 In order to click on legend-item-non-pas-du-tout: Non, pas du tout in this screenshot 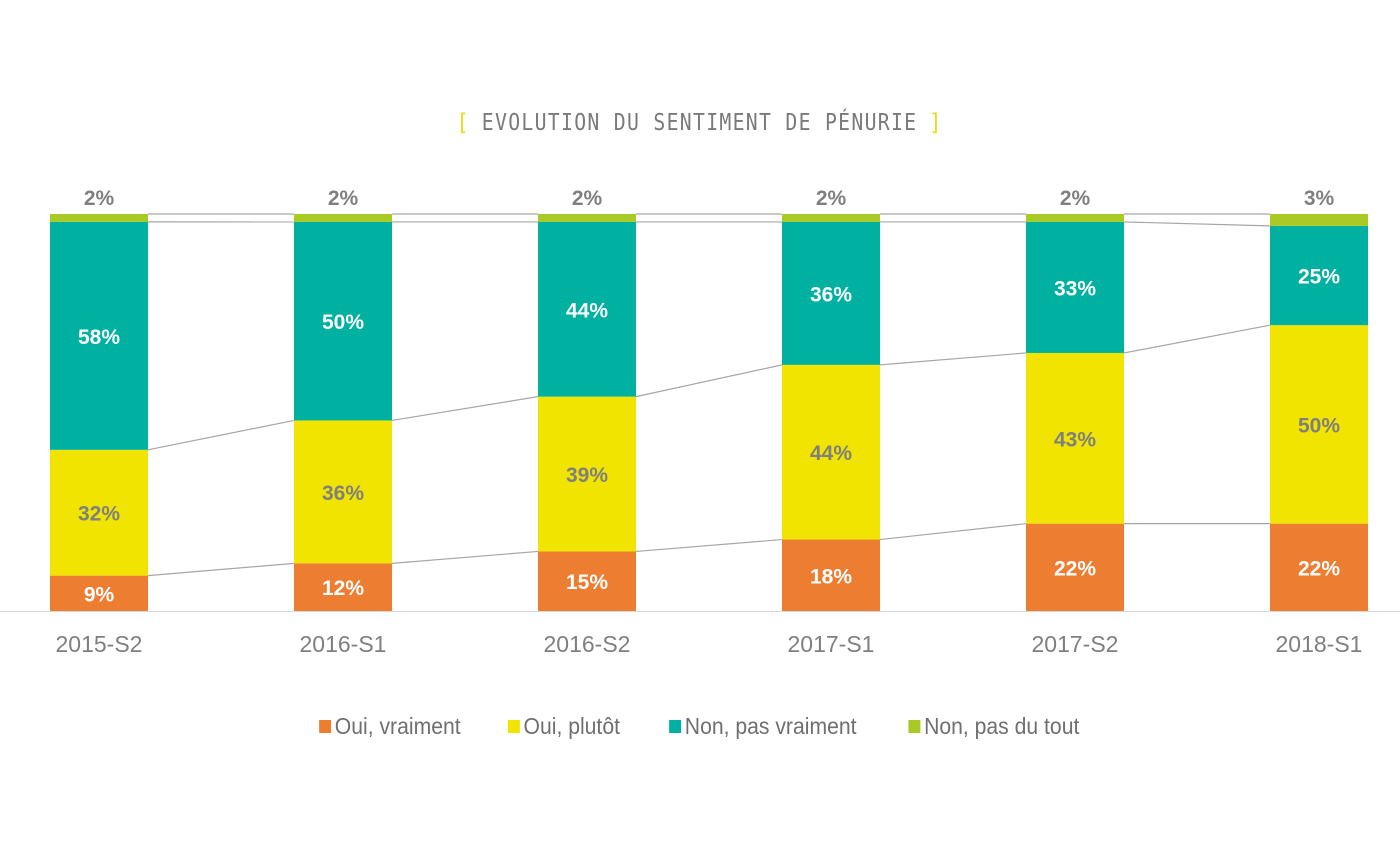, I will do `click(993, 726)`.